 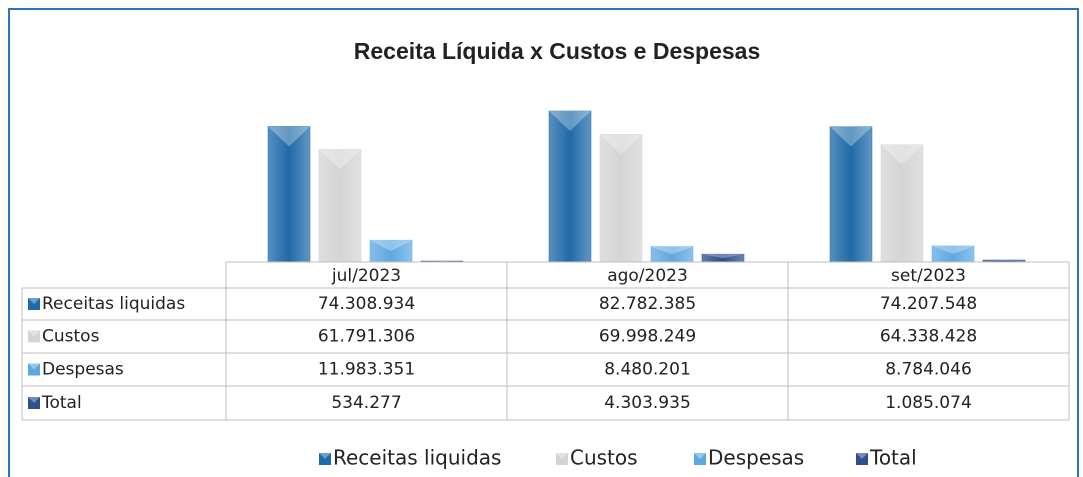 What do you see at coordinates (893, 458) in the screenshot?
I see `legend-label: Total` at bounding box center [893, 458].